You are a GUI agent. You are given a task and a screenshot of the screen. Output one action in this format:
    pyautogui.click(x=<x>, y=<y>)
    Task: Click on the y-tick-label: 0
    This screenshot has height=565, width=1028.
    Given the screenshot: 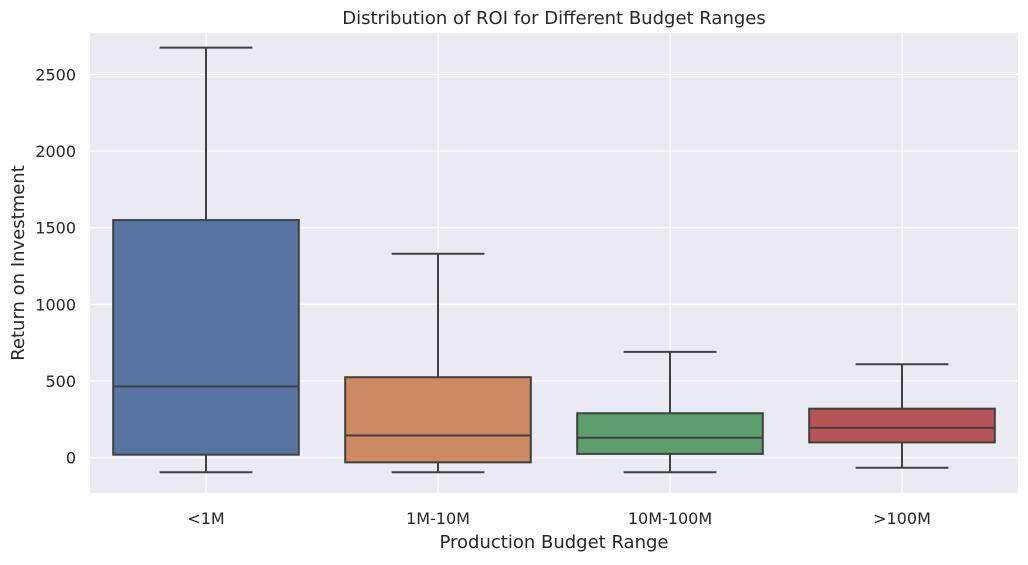 What is the action you would take?
    pyautogui.click(x=71, y=458)
    